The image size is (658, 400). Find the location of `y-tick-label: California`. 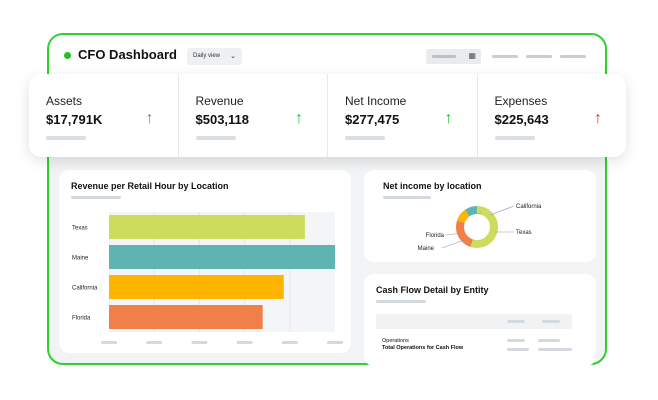

y-tick-label: California is located at coordinates (85, 289).